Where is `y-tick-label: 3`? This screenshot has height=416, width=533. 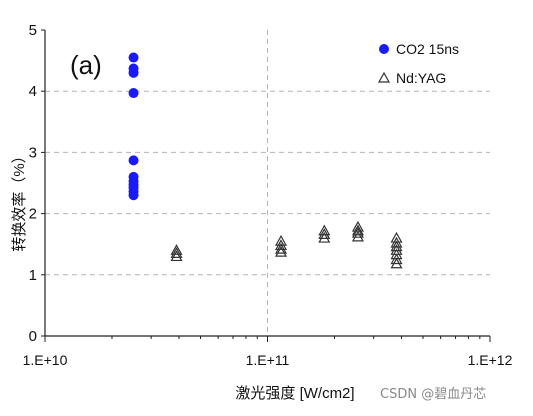
y-tick-label: 3 is located at coordinates (33, 152).